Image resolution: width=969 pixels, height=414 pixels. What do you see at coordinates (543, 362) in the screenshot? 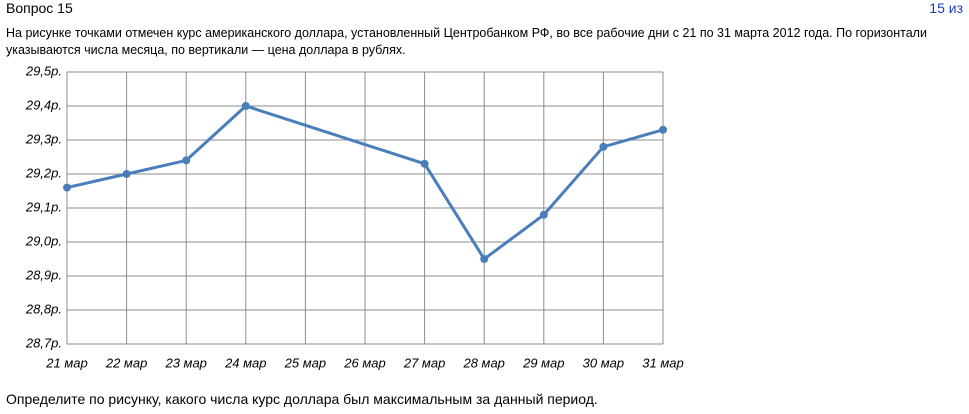
I see `x-tick-label: 29 мар` at bounding box center [543, 362].